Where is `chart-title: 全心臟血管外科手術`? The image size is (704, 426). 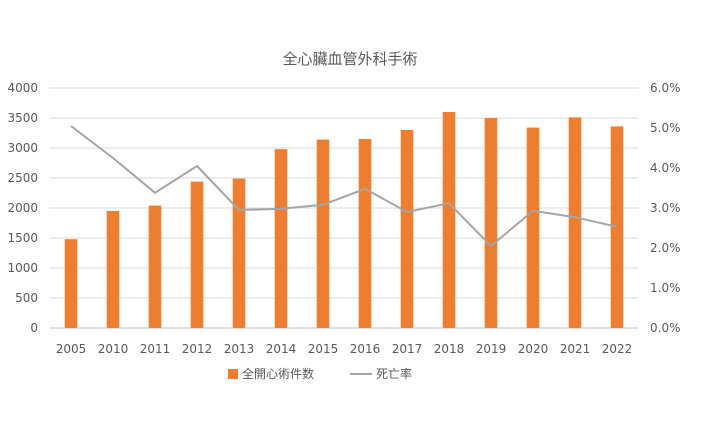
chart-title: 全心臟血管外科手術 is located at coordinates (349, 59).